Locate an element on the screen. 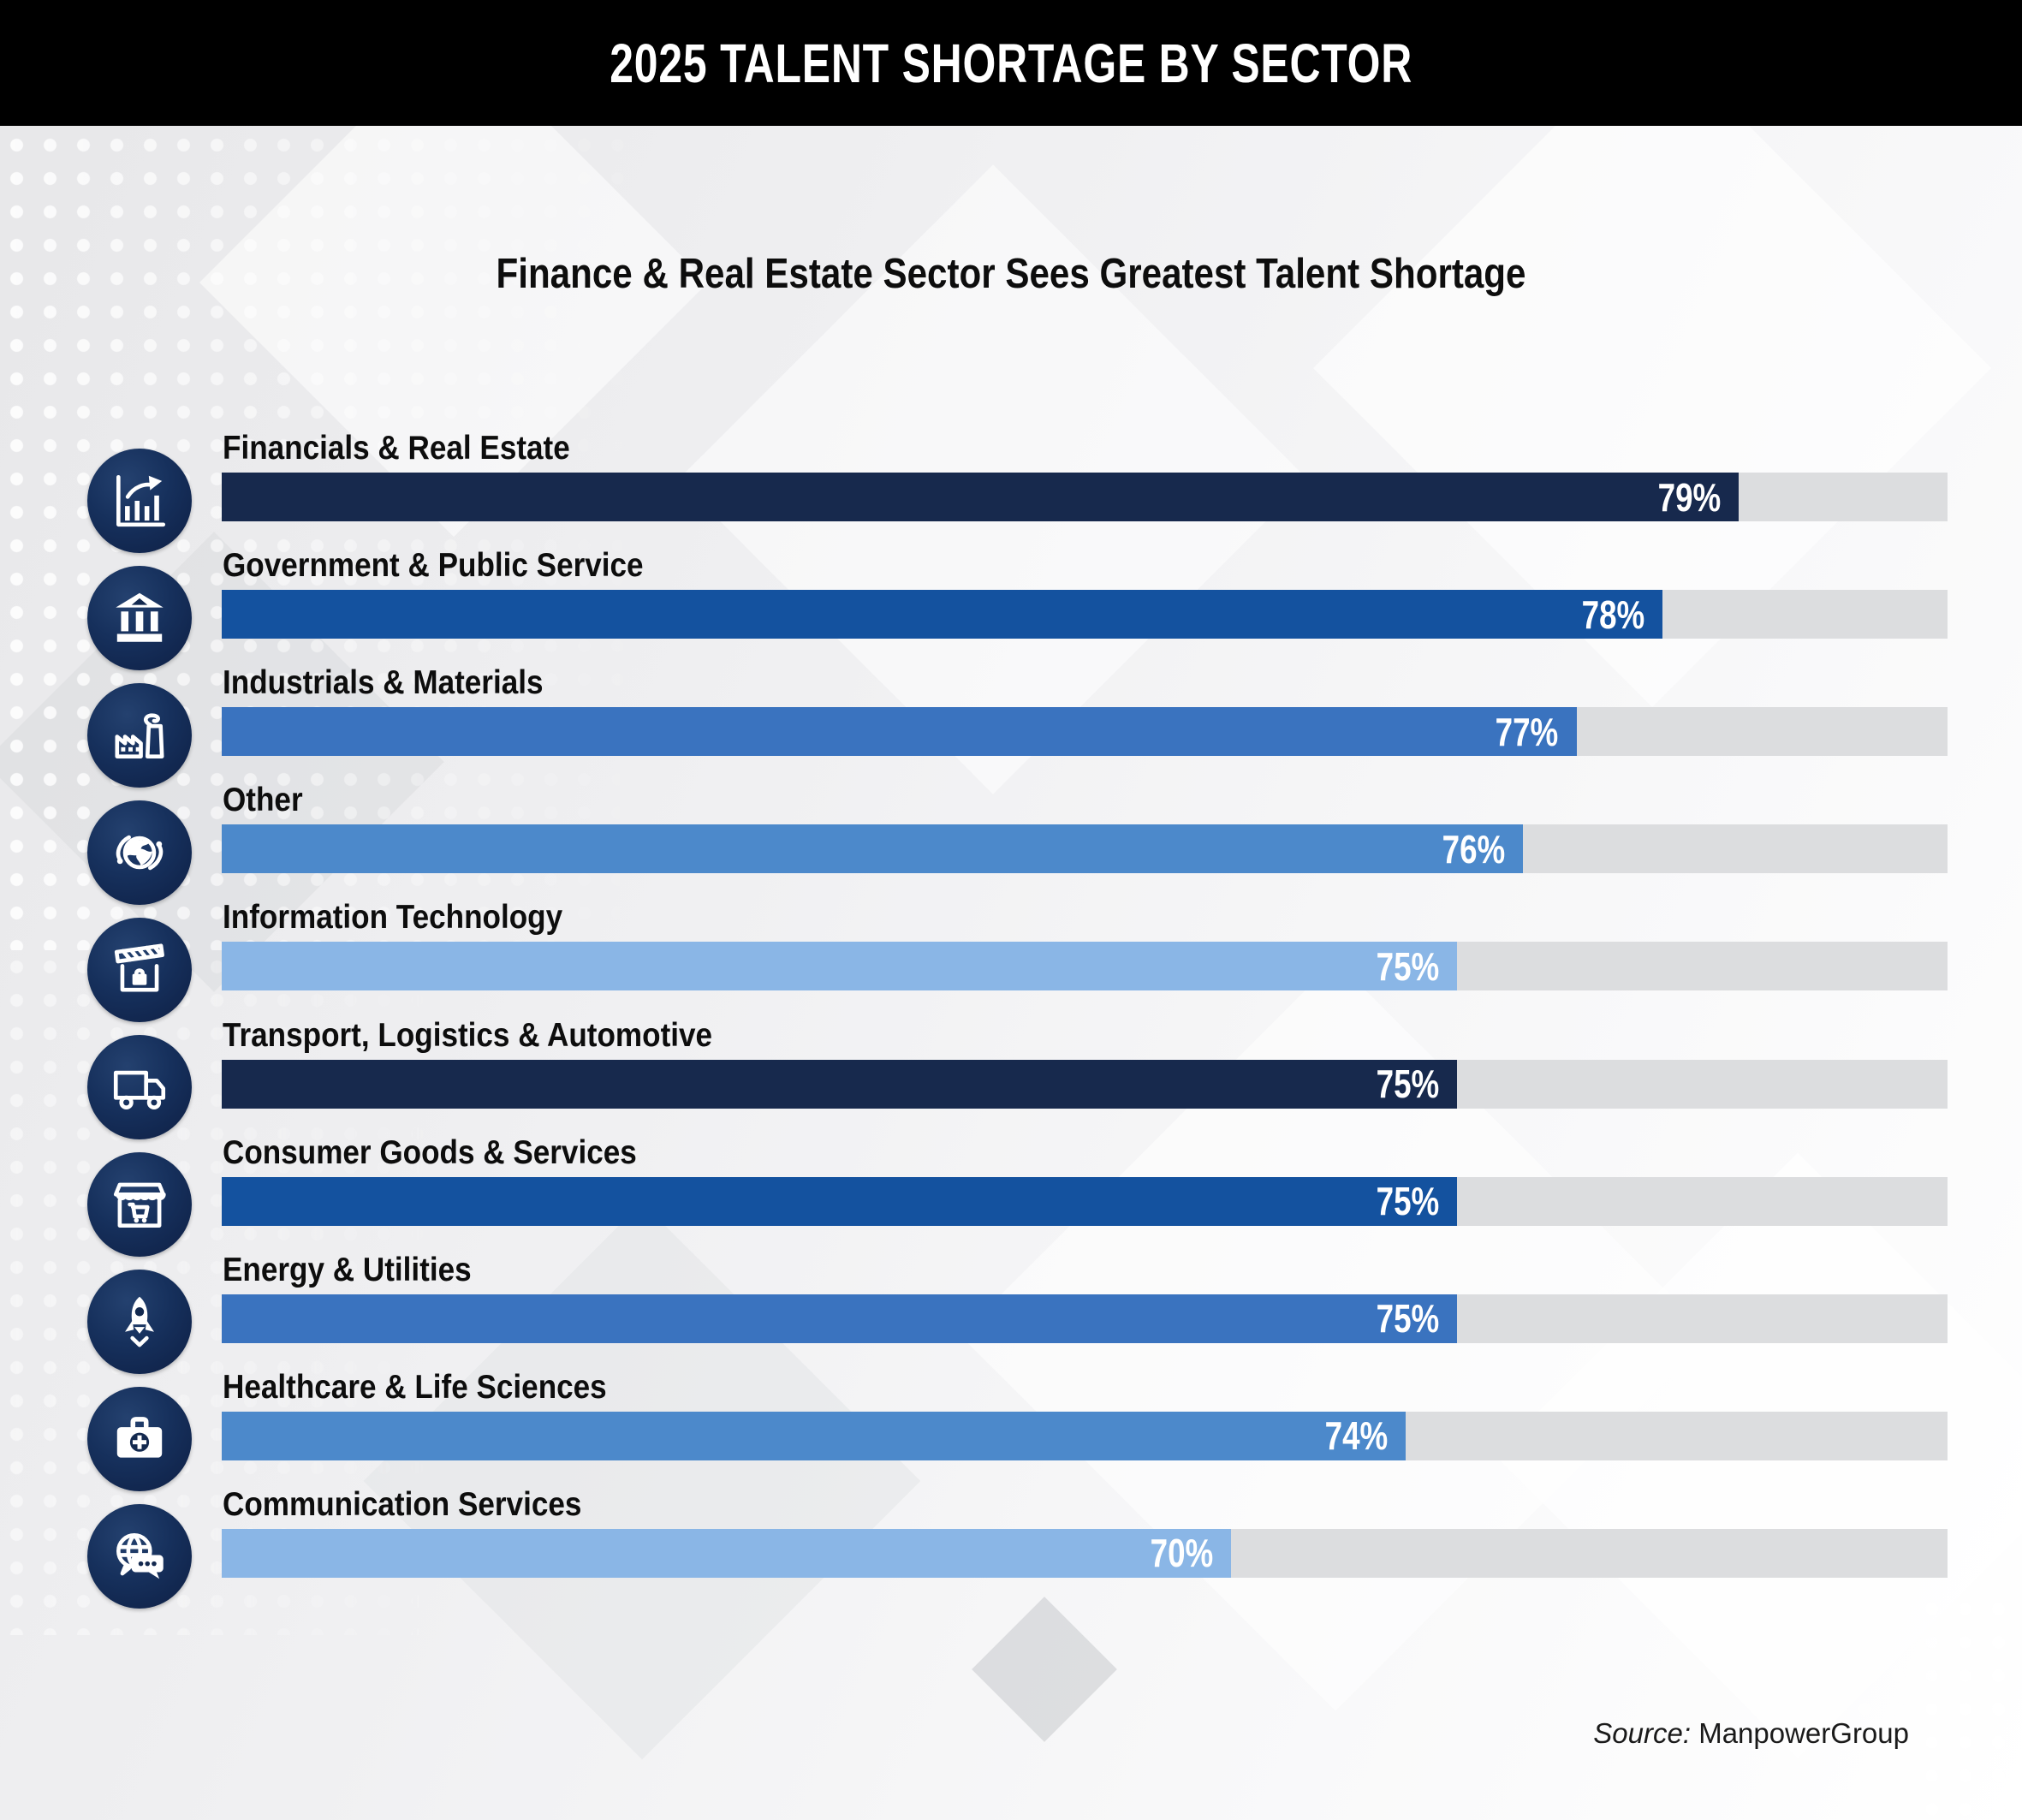 Image resolution: width=2022 pixels, height=1820 pixels. bar-fill: 76% is located at coordinates (873, 849).